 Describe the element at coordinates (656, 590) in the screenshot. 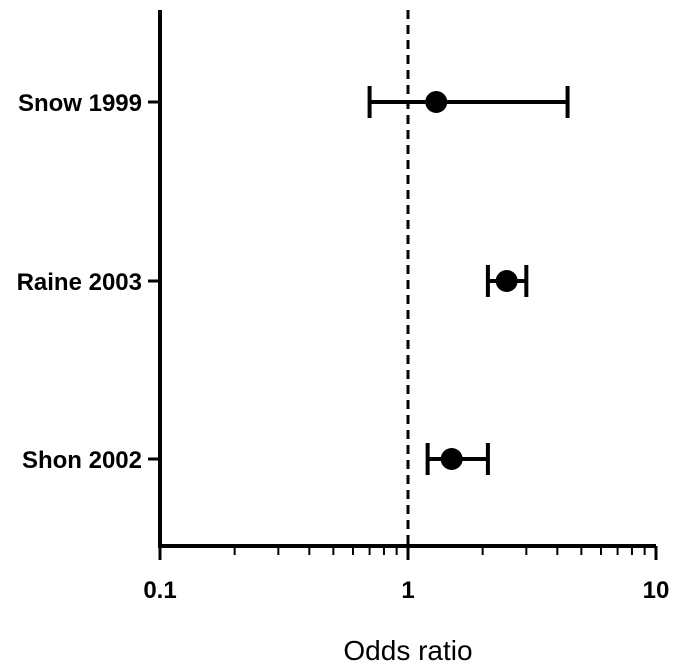

I see `x-tick-label: 10` at that location.